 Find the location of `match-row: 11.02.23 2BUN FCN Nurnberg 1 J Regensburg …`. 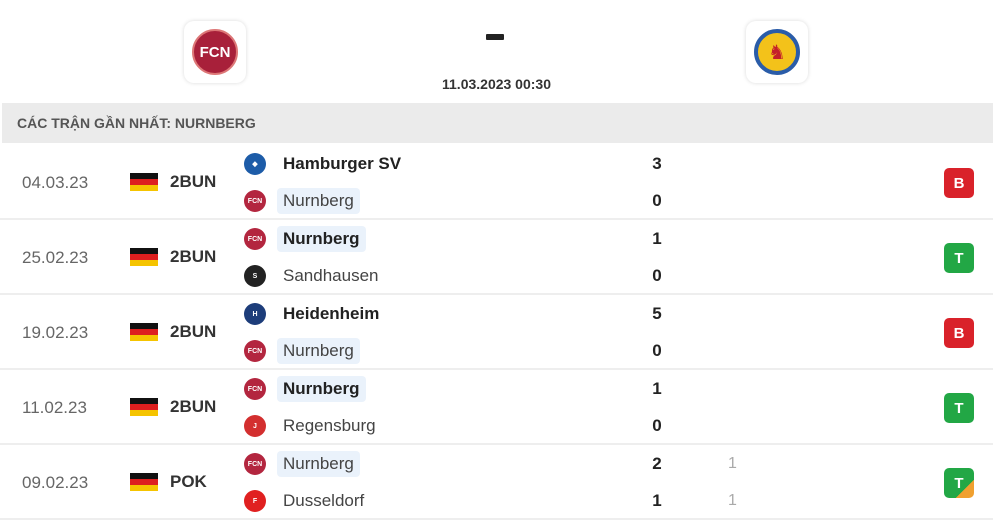

match-row: 11.02.23 2BUN FCN Nurnberg 1 J Regensburg … is located at coordinates (496, 407).